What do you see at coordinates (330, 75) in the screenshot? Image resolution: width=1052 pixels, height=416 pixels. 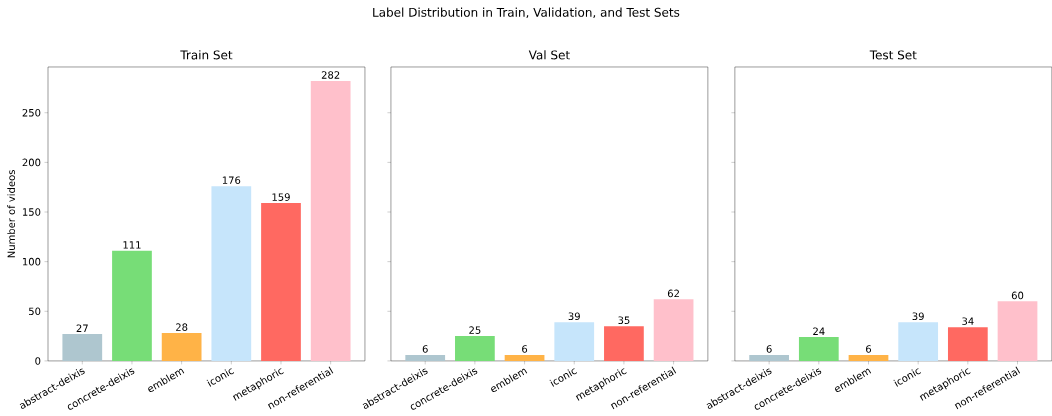 I see `data-label: 282` at bounding box center [330, 75].